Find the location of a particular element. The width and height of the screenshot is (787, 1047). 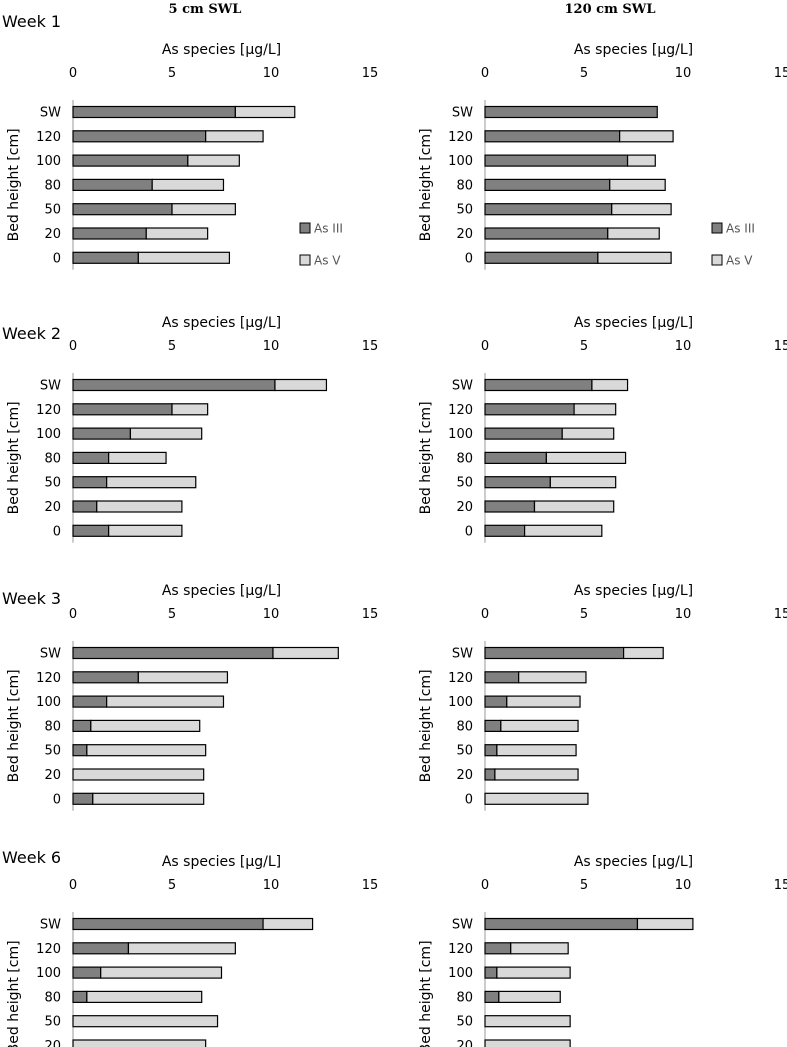

week-label-3: Week 3 is located at coordinates (31, 598).